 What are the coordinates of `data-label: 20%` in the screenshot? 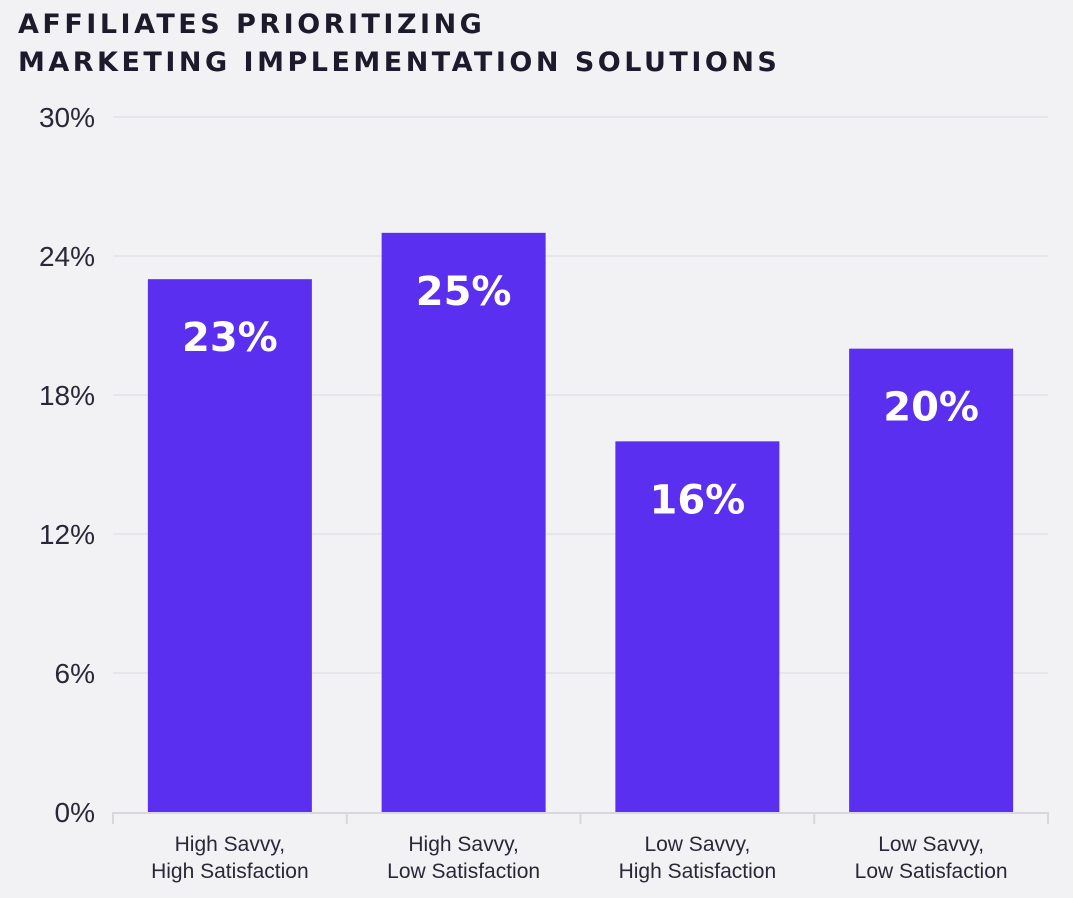 It's located at (931, 408).